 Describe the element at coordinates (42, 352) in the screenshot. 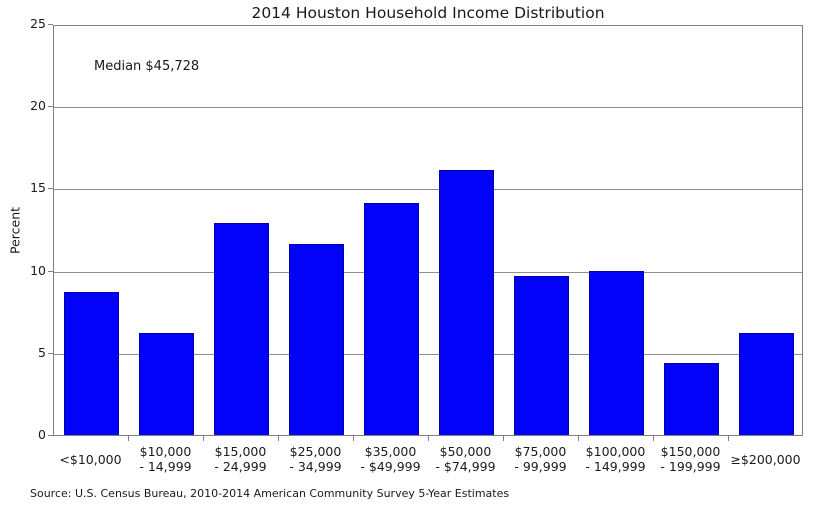

I see `y-tick-label-5: 5` at that location.